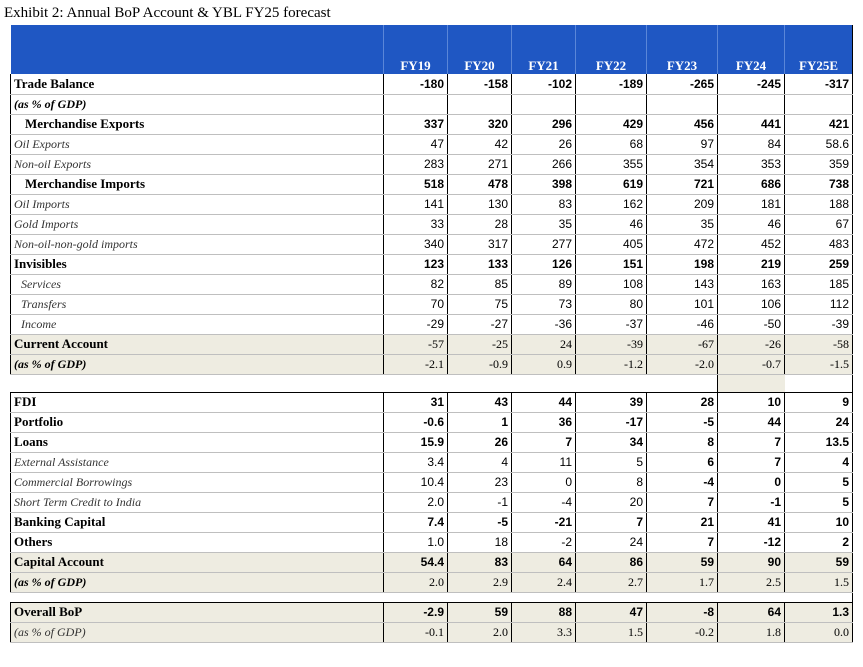 This screenshot has width=863, height=667. I want to click on cell: -29, so click(415, 324).